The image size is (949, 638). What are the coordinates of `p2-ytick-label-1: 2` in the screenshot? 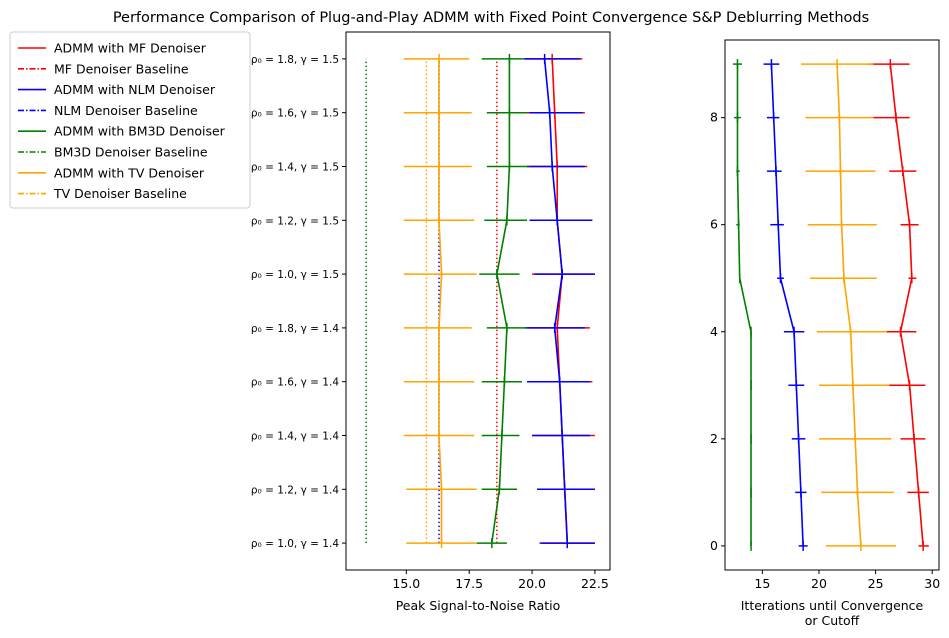 It's located at (714, 438).